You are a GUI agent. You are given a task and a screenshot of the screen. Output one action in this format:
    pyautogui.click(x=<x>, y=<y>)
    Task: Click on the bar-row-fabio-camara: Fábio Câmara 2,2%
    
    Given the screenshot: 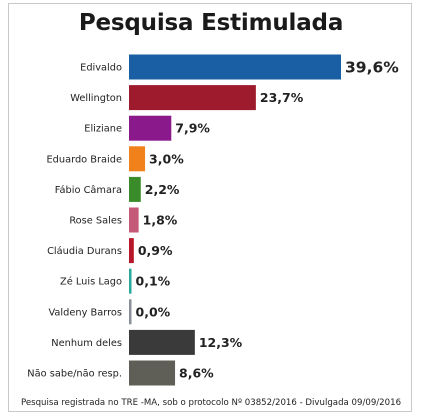 What is the action you would take?
    pyautogui.click(x=117, y=189)
    